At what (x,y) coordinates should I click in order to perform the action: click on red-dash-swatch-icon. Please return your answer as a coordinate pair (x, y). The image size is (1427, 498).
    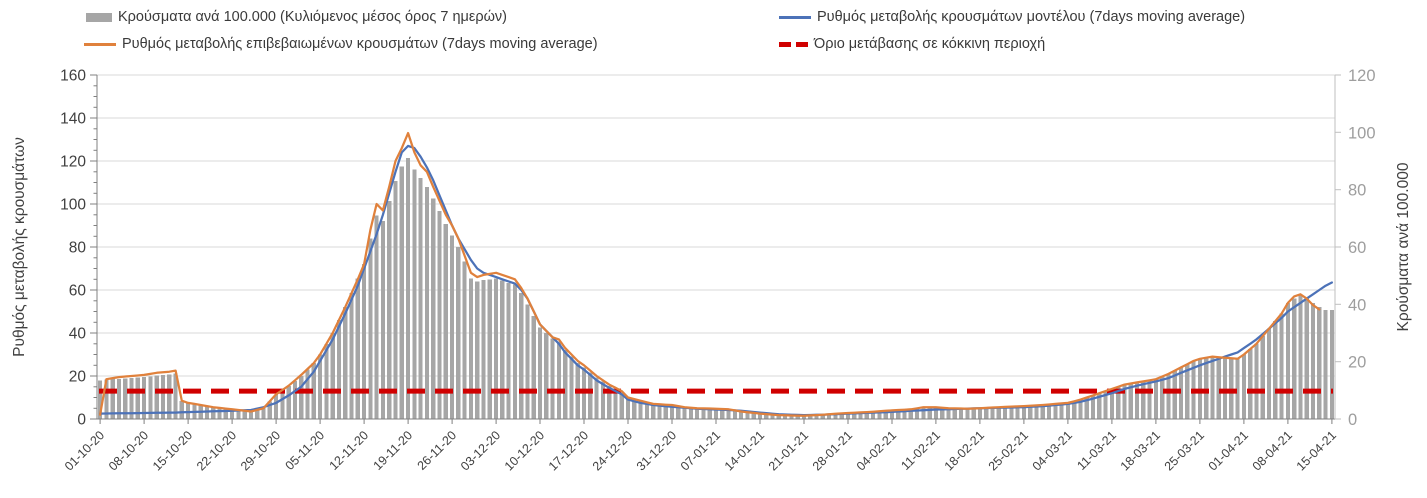
    Looking at the image, I should click on (793, 44).